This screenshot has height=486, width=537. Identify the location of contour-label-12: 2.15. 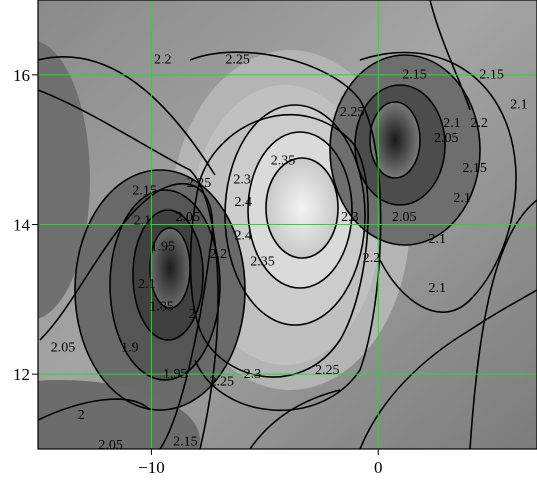
(144, 191).